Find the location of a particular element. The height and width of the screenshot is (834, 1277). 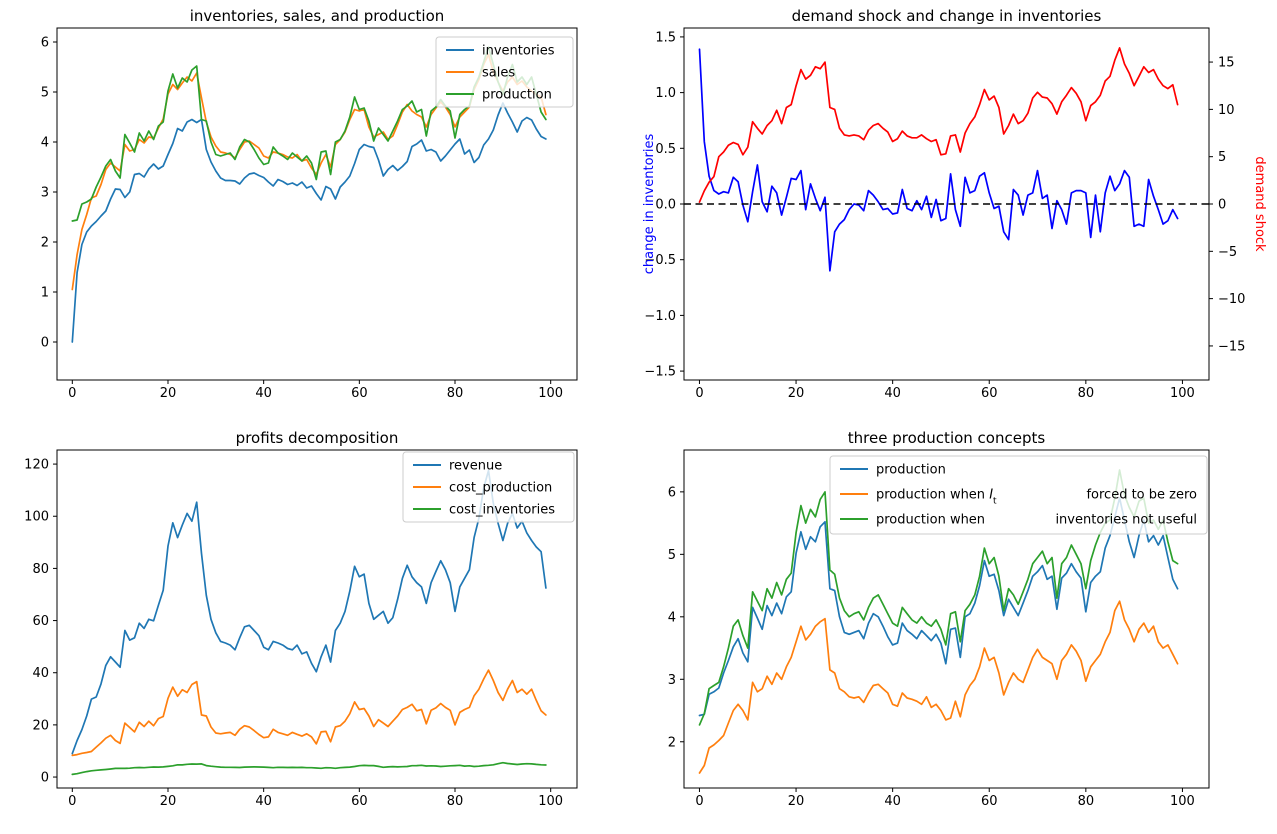

y-tick-label: −1.5 is located at coordinates (660, 372).